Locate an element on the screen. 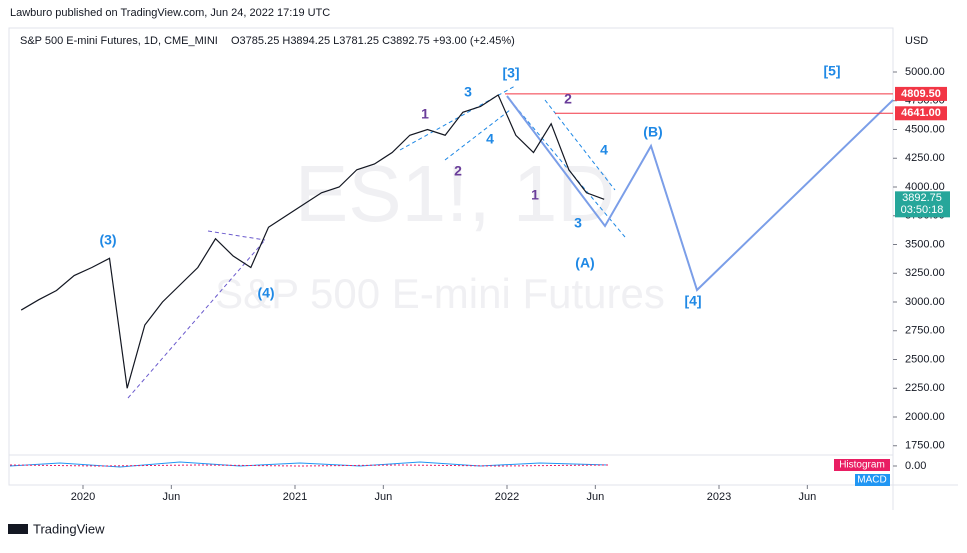  x-tick-label: 2021 is located at coordinates (295, 497).